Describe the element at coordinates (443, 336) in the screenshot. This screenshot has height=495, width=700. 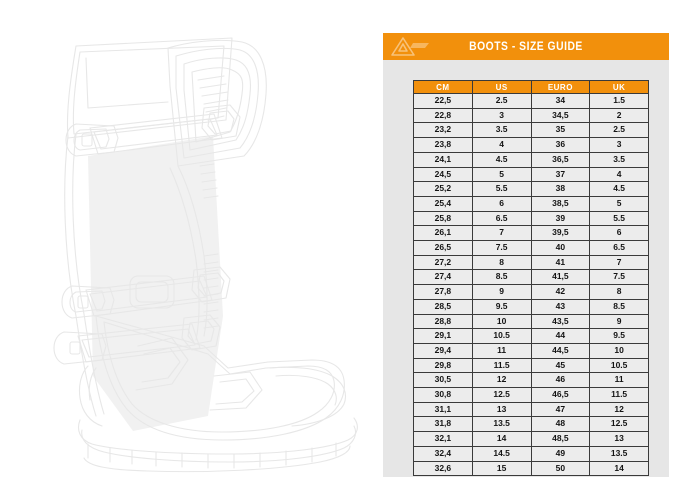
I see `cell-cm: 29,1` at that location.